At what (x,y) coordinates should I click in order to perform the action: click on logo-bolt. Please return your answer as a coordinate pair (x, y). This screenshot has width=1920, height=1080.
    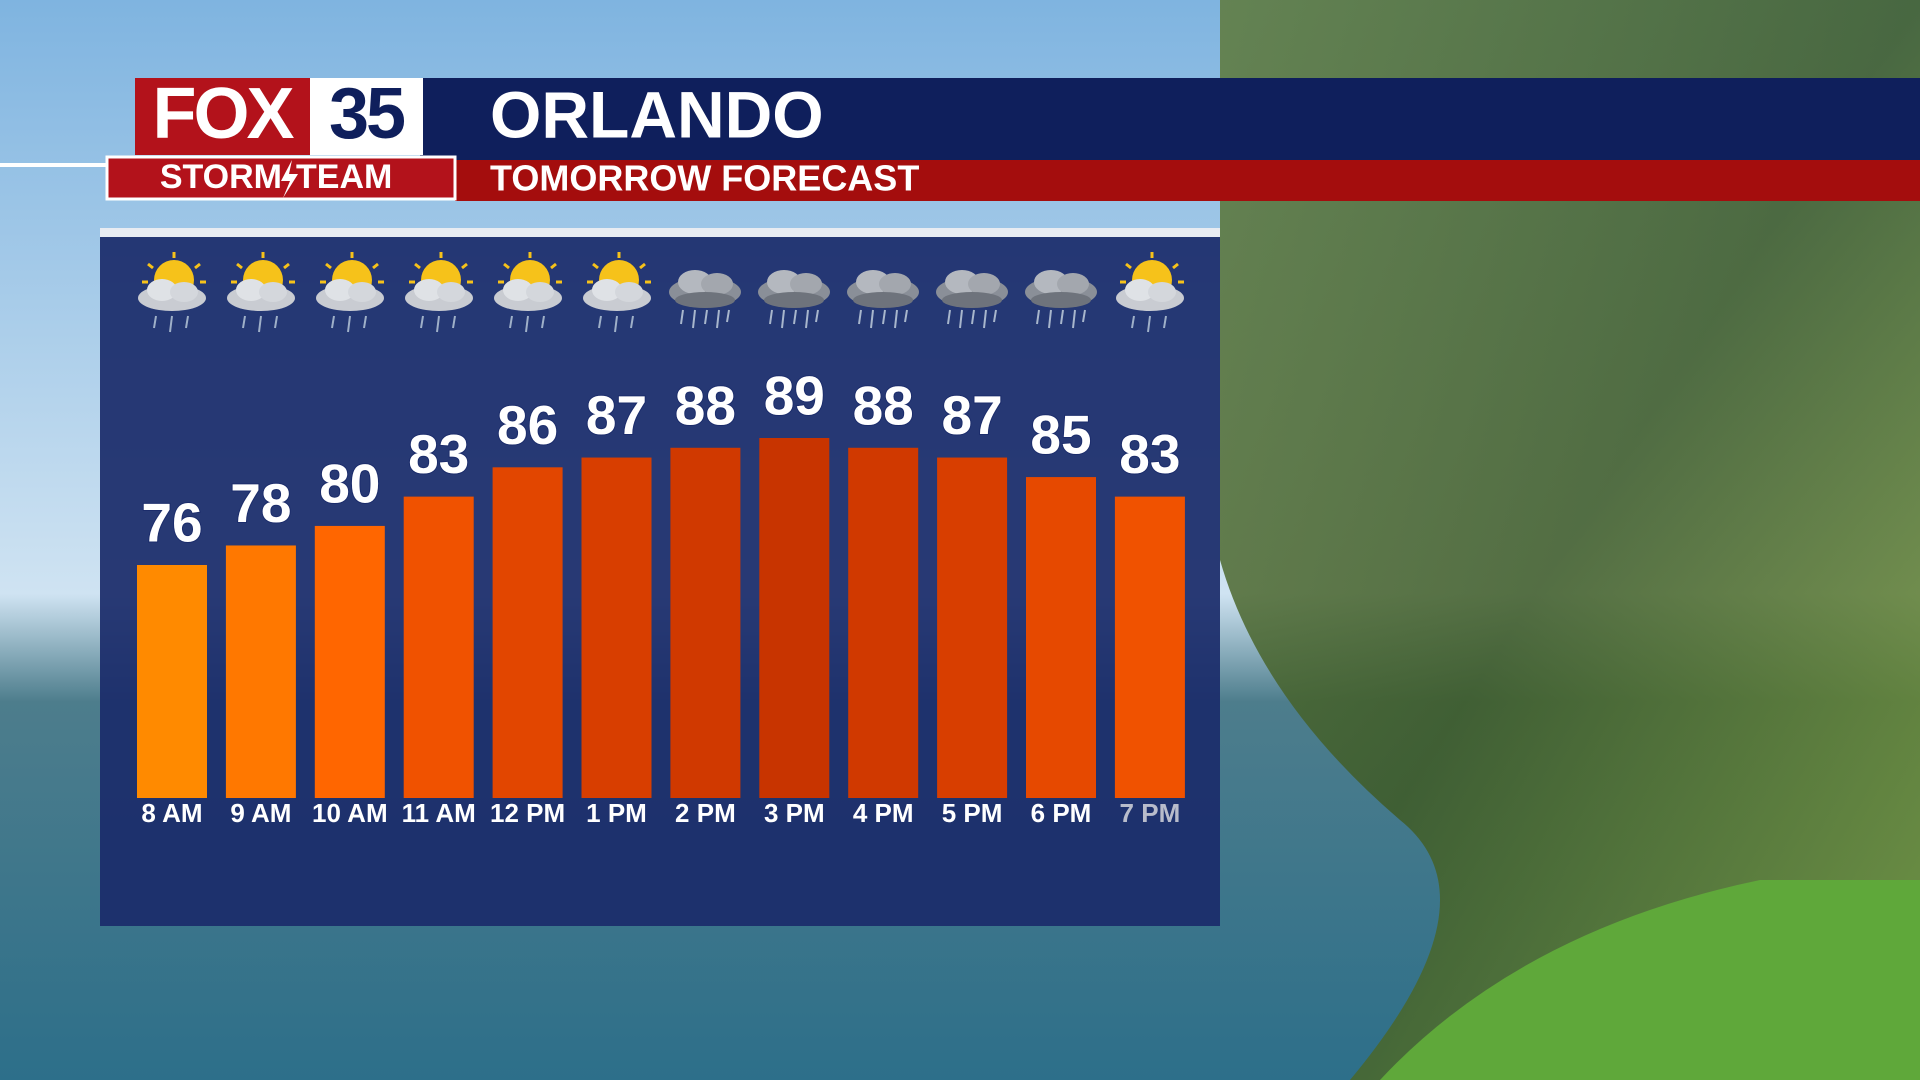
    Looking at the image, I should click on (289, 179).